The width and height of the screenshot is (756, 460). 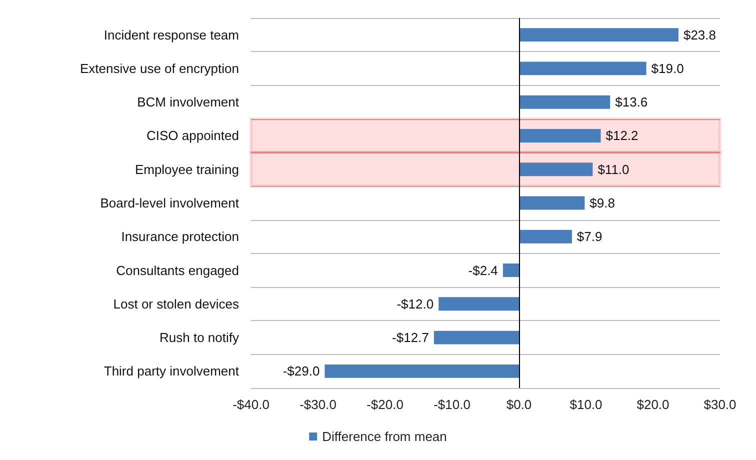 What do you see at coordinates (192, 136) in the screenshot?
I see `y-tick-label: CISO appointed` at bounding box center [192, 136].